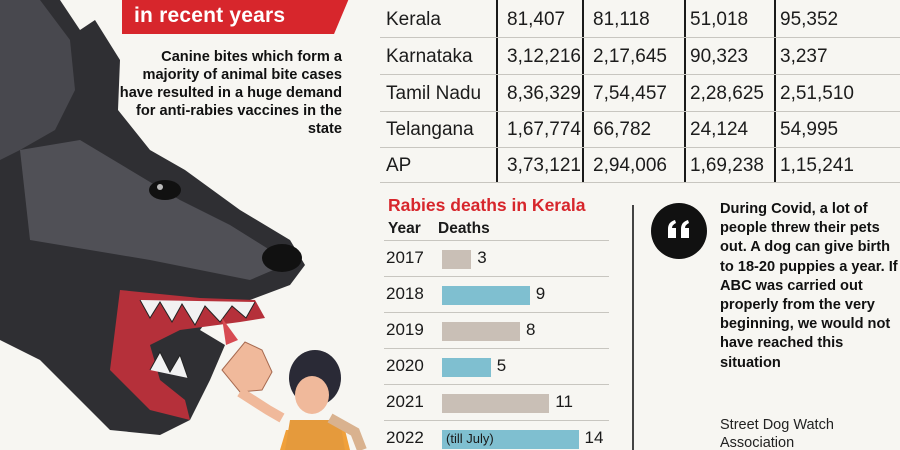 The width and height of the screenshot is (900, 450). What do you see at coordinates (540, 293) in the screenshot?
I see `value-label: 9` at bounding box center [540, 293].